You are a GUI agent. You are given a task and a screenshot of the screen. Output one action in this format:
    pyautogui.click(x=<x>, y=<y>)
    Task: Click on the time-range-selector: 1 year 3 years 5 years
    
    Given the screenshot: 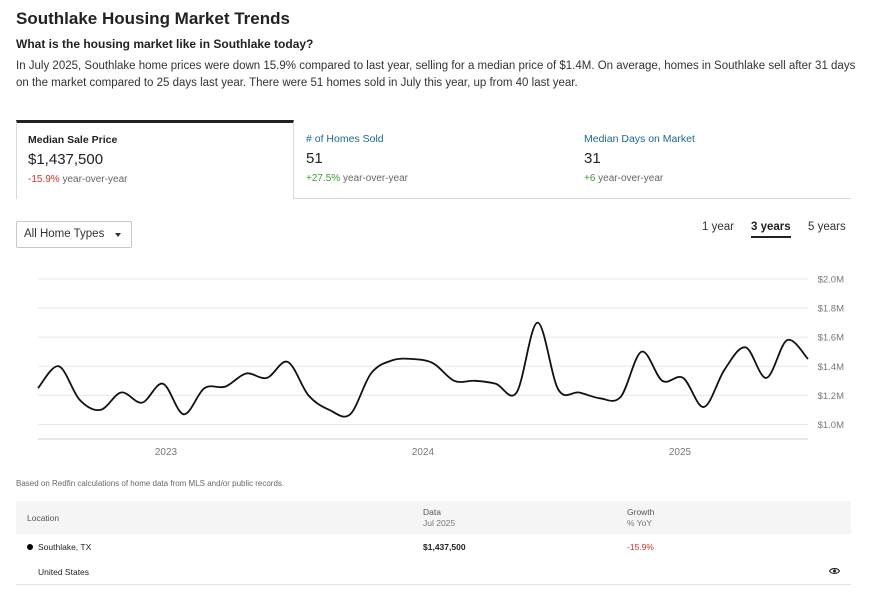 What is the action you would take?
    pyautogui.click(x=774, y=231)
    